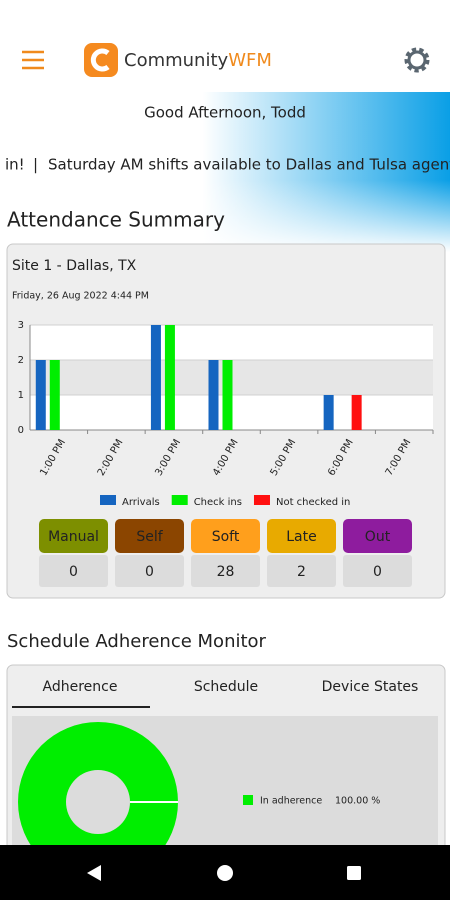 The image size is (450, 900). I want to click on tab-indicator, so click(81, 707).